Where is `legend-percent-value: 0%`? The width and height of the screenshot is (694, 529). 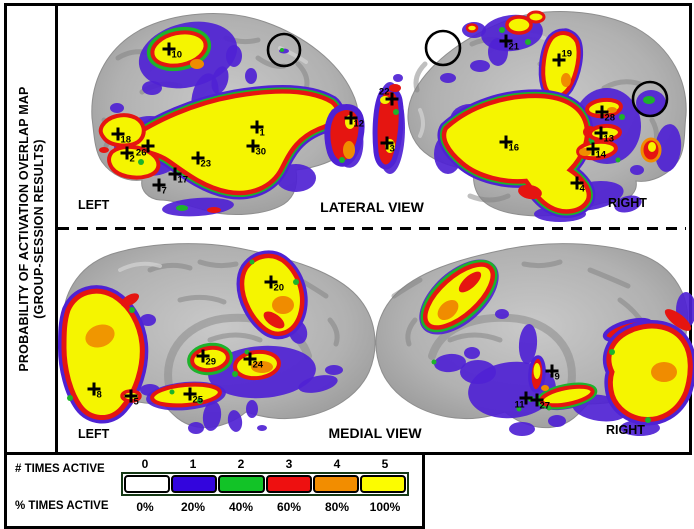
legend-percent-value: 0% is located at coordinates (145, 507).